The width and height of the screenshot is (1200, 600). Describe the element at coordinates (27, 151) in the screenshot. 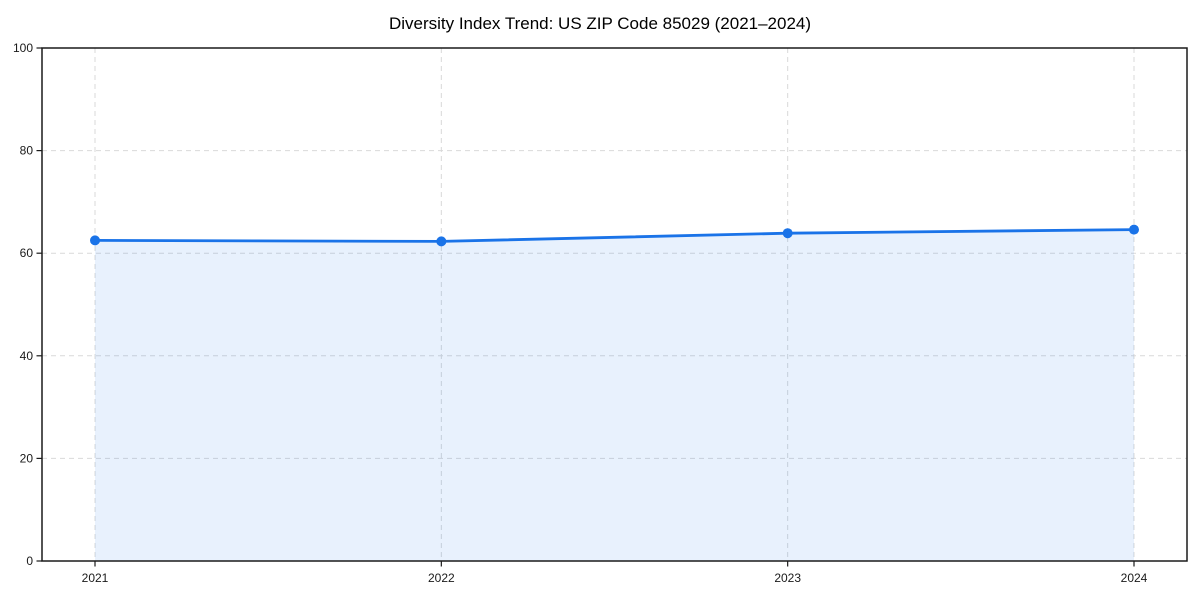

I see `y-tick-label: 80` at that location.